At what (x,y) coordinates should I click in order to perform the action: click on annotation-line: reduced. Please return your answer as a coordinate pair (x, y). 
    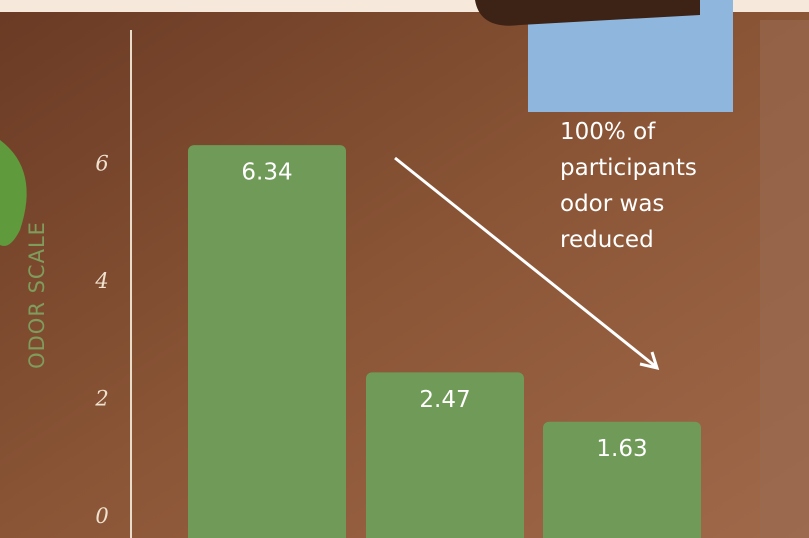
    Looking at the image, I should click on (607, 240).